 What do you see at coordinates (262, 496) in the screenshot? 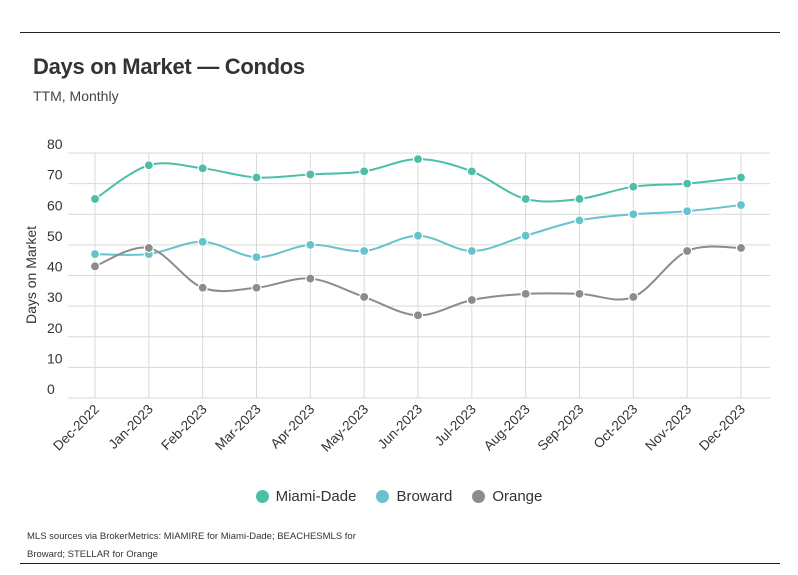
I see `legend-swatch-miami-dade` at bounding box center [262, 496].